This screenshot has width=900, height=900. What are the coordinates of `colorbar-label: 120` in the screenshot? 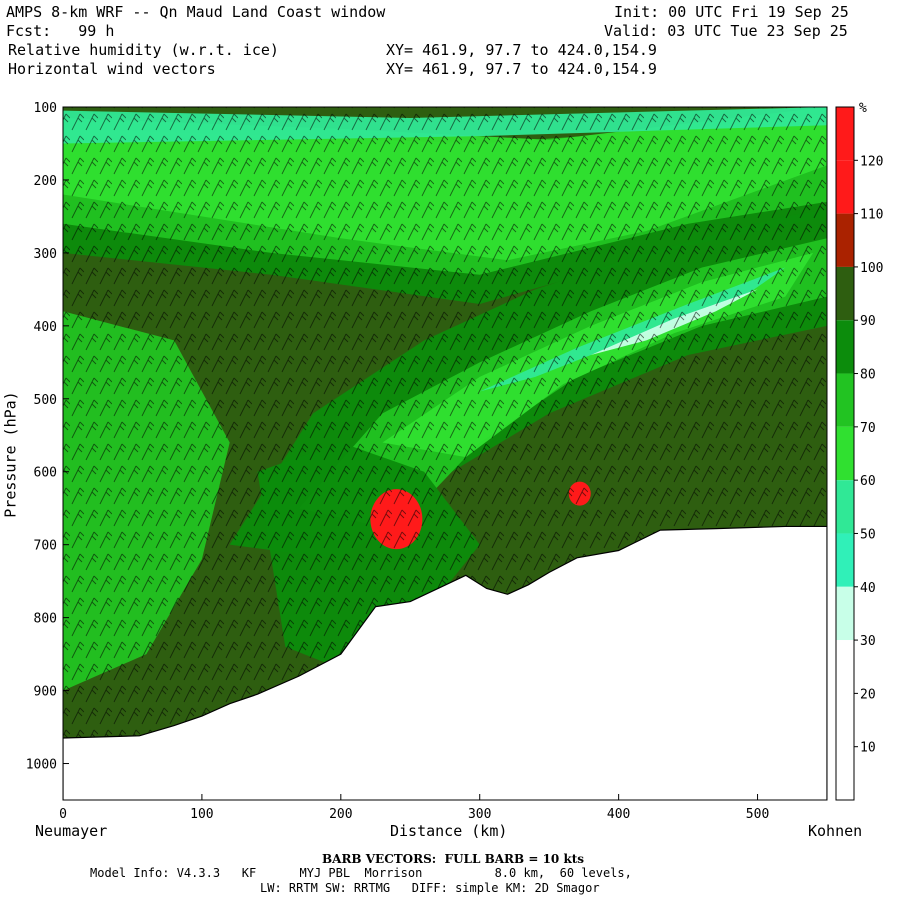 It's located at (871, 161).